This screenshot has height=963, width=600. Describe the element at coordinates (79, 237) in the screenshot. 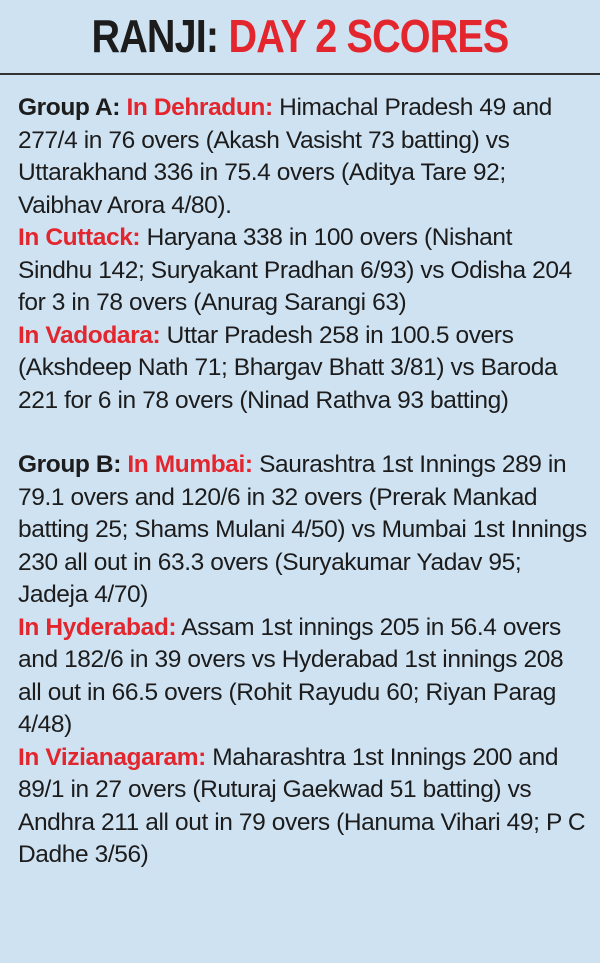

I see `venue-label: In Cuttack:` at that location.